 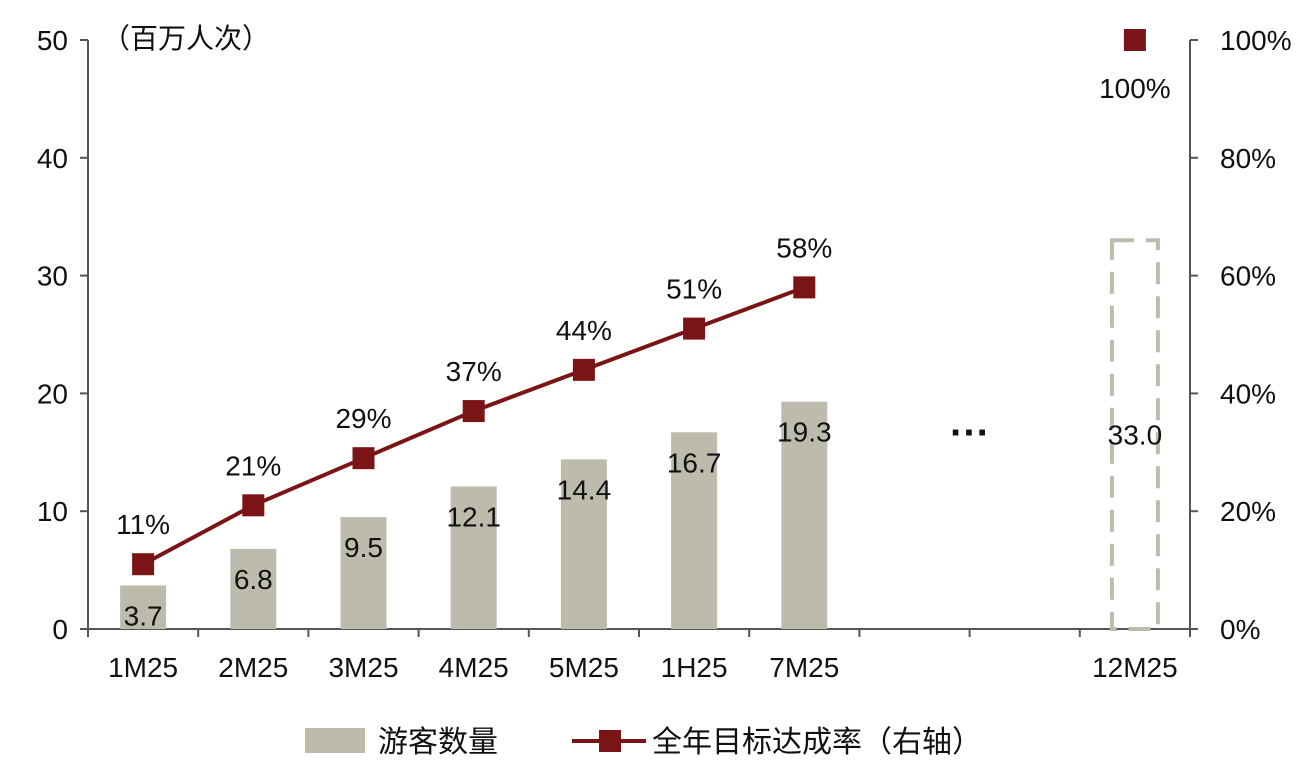 I want to click on legend-line-marker, so click(x=610, y=741).